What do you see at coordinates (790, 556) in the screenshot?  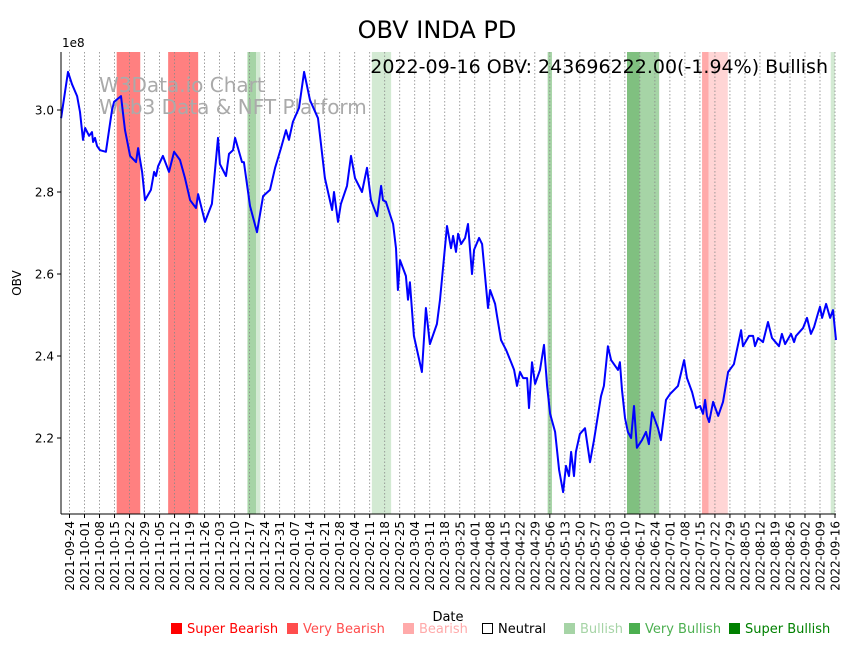 I see `x-tick-label: 2022-08-26` at bounding box center [790, 556].